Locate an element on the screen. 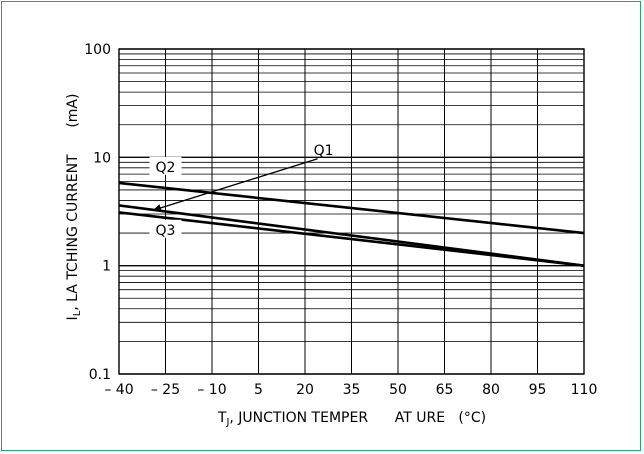  series-labels: Q1 Q2 Q3 is located at coordinates (241, 191).